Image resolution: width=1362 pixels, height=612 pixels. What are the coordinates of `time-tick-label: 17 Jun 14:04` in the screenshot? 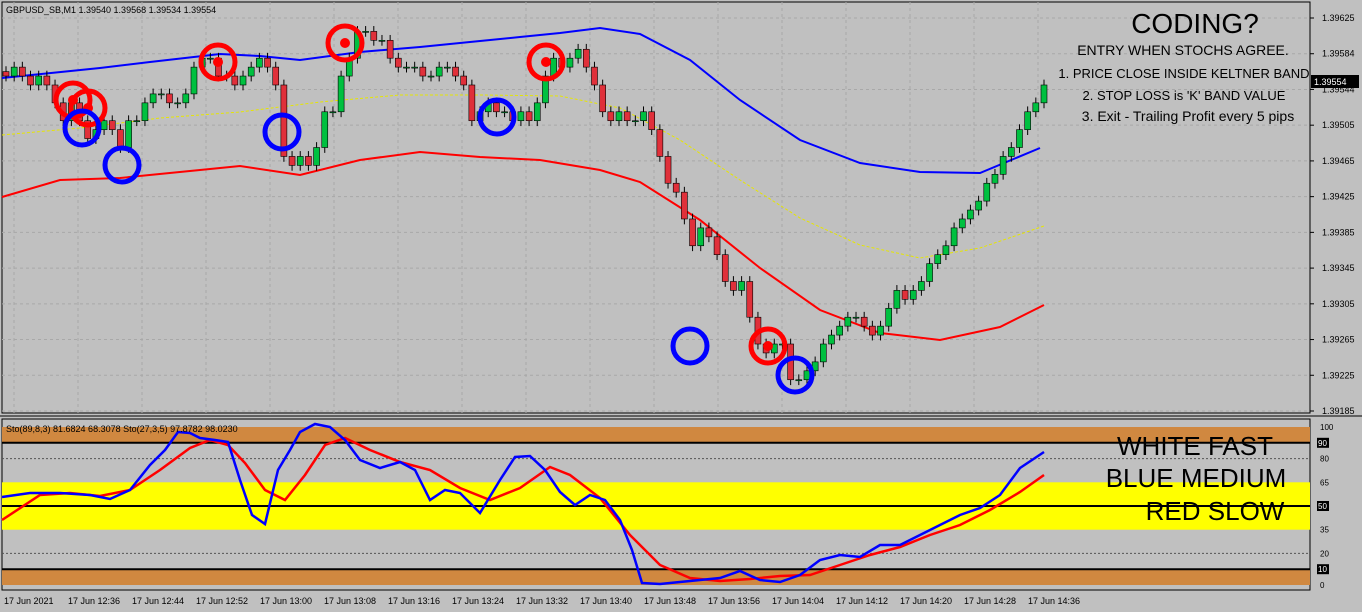 It's located at (798, 601).